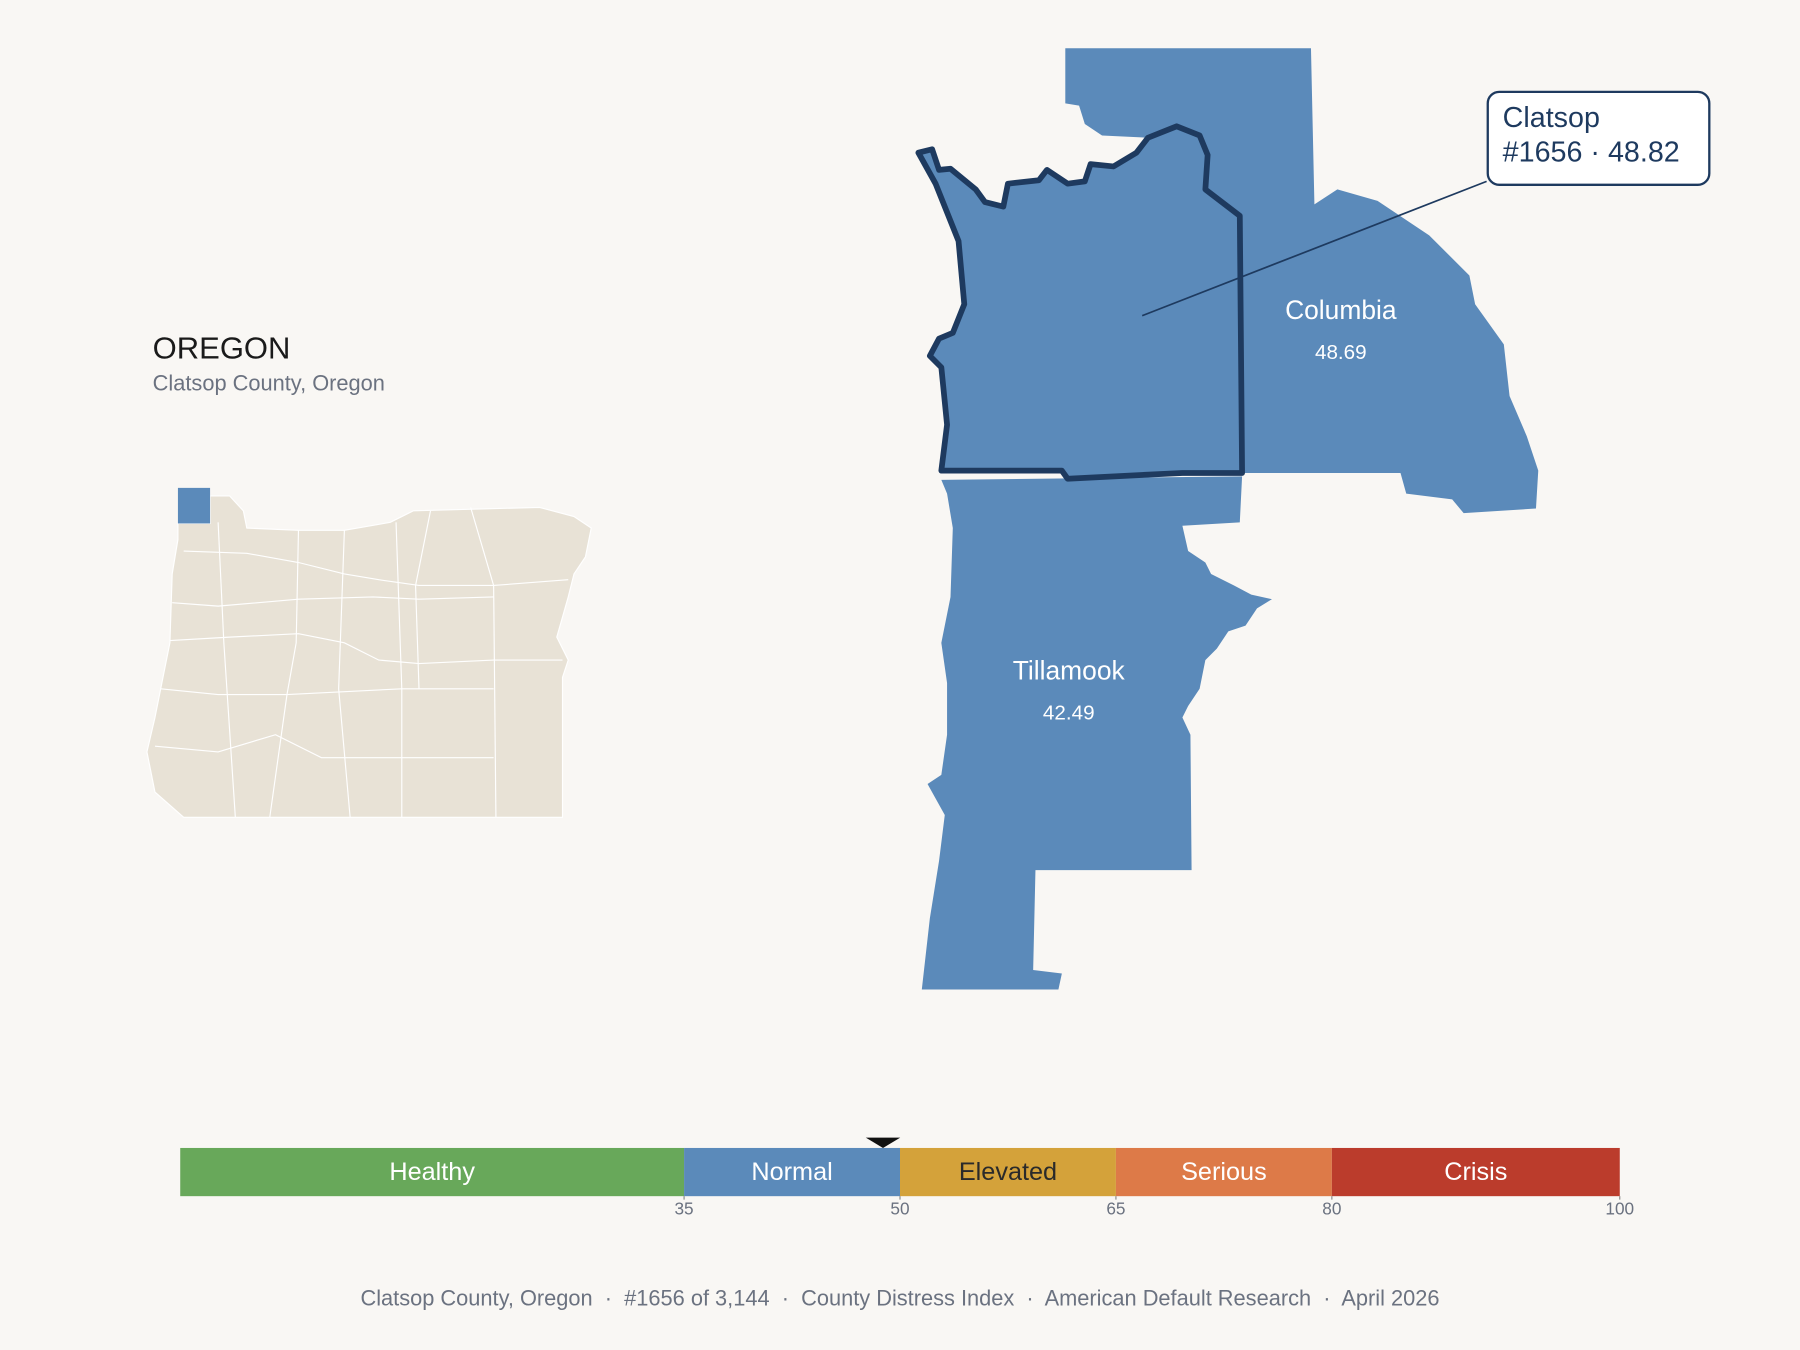  What do you see at coordinates (683, 1208) in the screenshot?
I see `scale-tick-label: 35` at bounding box center [683, 1208].